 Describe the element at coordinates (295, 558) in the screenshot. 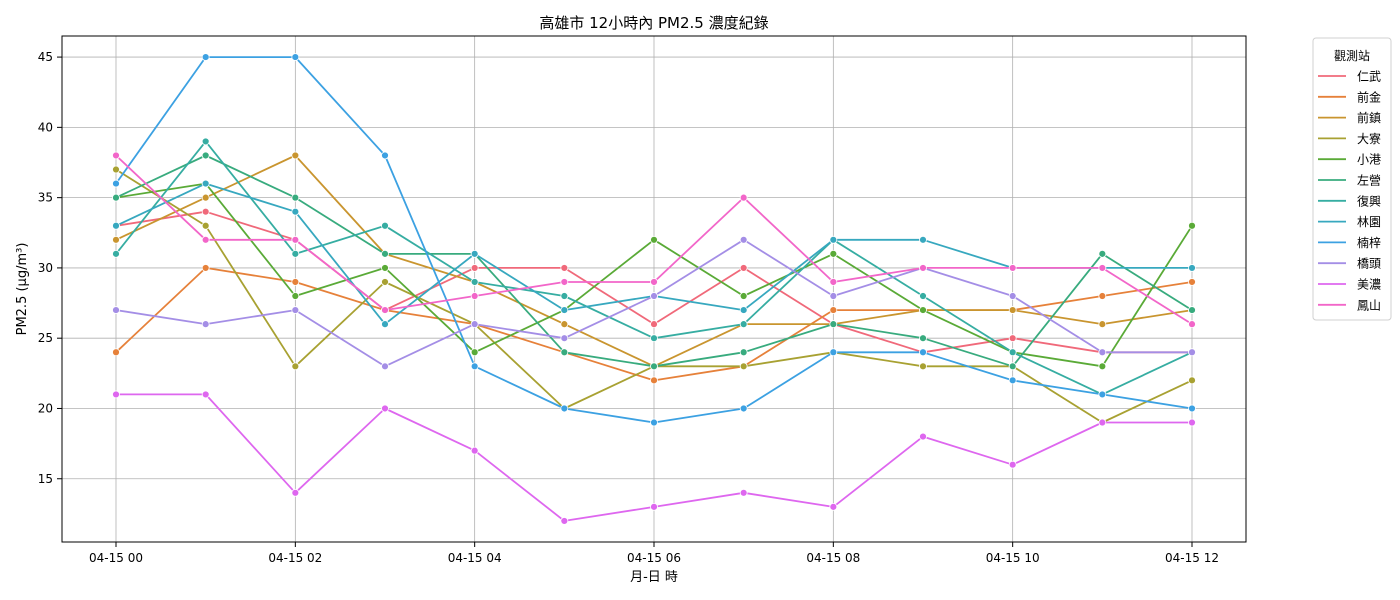

I see `x-tick-label: 04-15 02` at that location.